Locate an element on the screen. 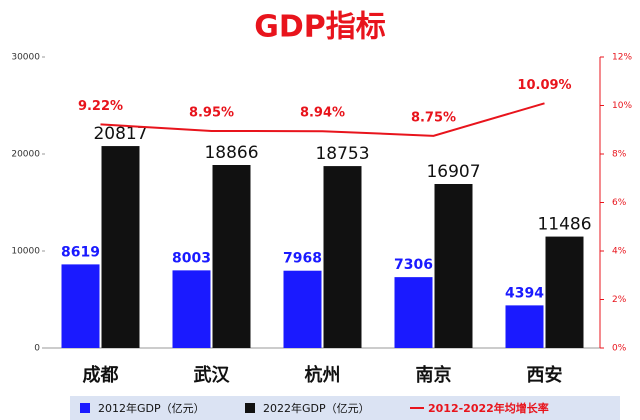  x-tick-label: 西安 is located at coordinates (545, 375).